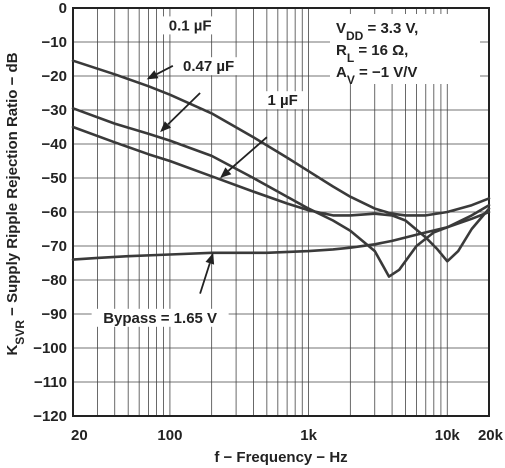 The width and height of the screenshot is (505, 468). I want to click on y-tick-label: −60, so click(54, 212).